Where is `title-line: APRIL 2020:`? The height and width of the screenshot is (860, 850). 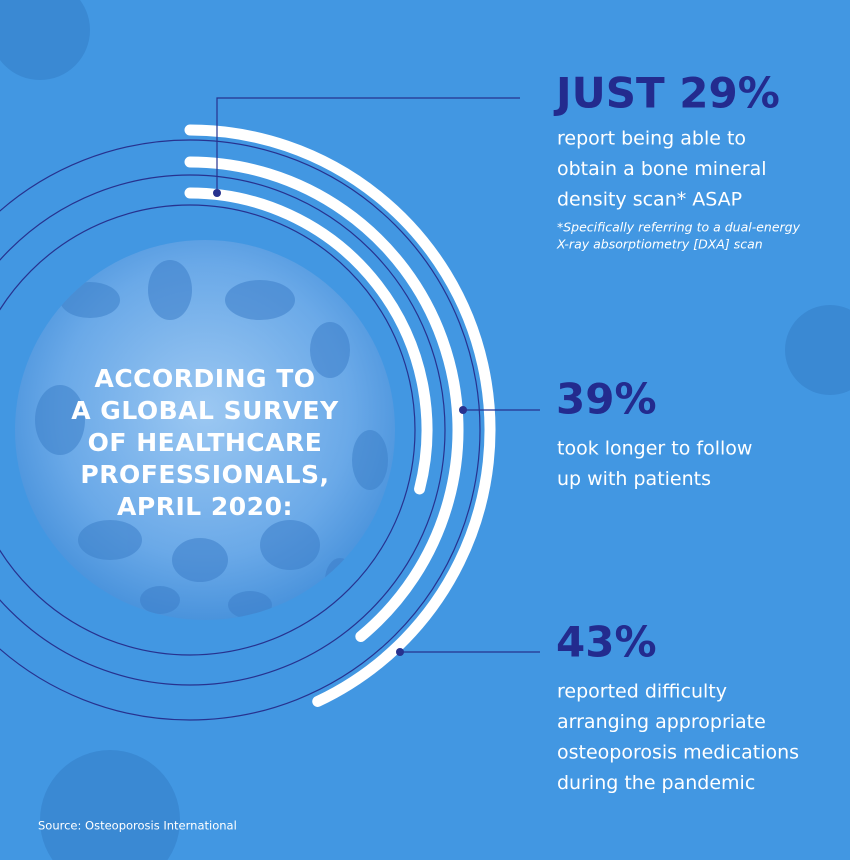 title-line: APRIL 2020: is located at coordinates (205, 506).